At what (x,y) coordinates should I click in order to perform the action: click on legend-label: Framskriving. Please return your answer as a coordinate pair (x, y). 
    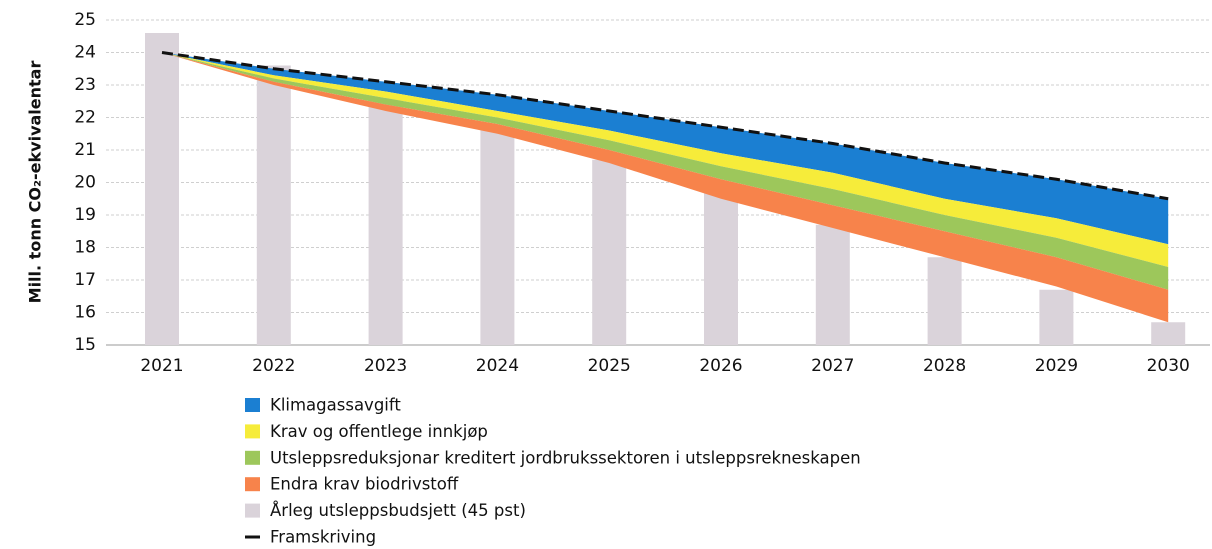
    Looking at the image, I should click on (323, 537).